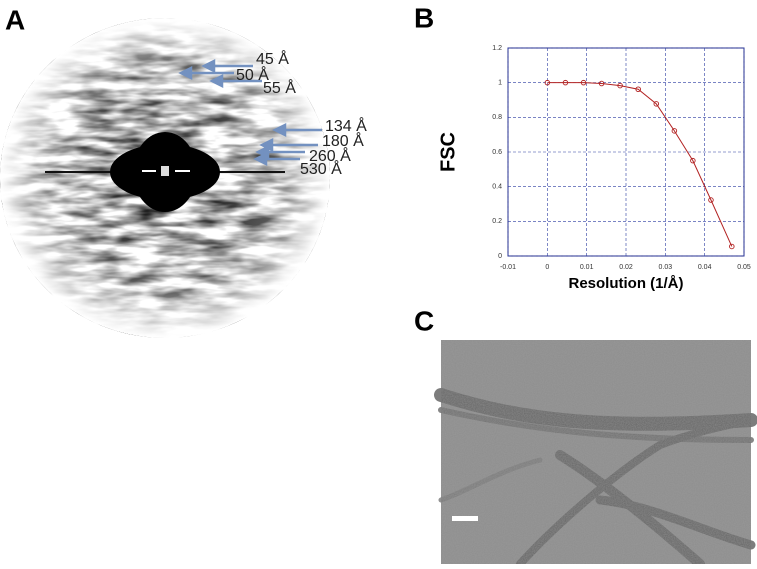  What do you see at coordinates (250, 112) in the screenshot?
I see `arrows` at bounding box center [250, 112].